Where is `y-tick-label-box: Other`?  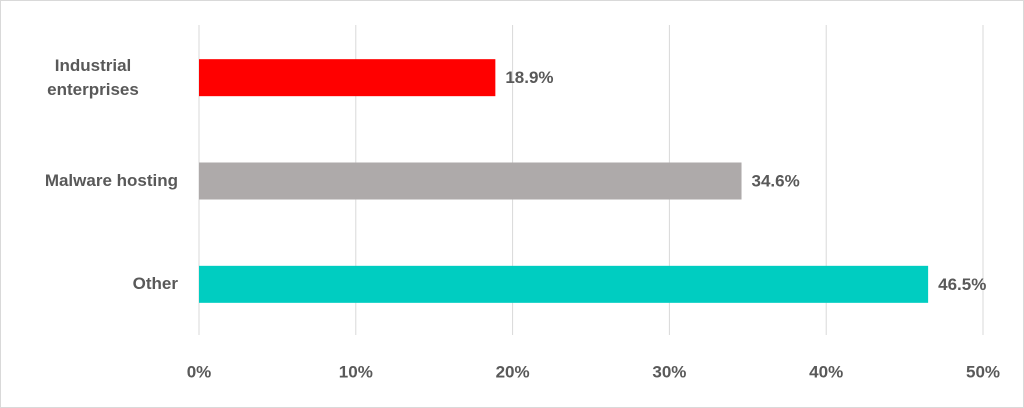 y-tick-label-box: Other is located at coordinates (155, 284).